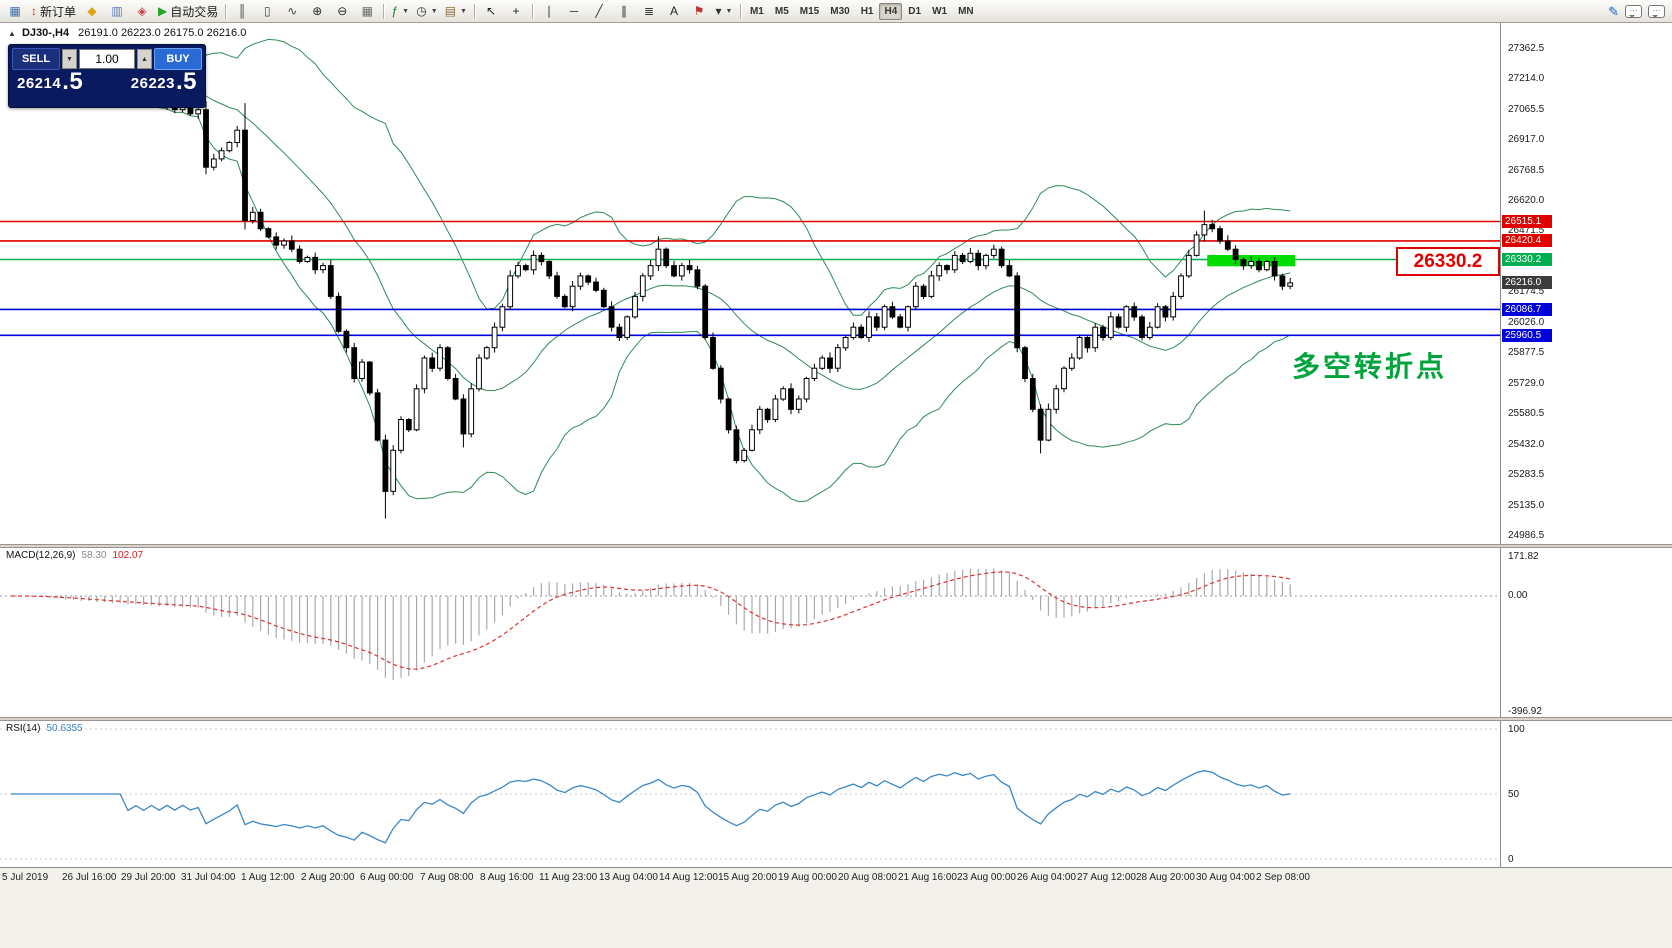 Image resolution: width=1672 pixels, height=948 pixels. What do you see at coordinates (940, 11) in the screenshot?
I see `timeframe-w1: W1` at bounding box center [940, 11].